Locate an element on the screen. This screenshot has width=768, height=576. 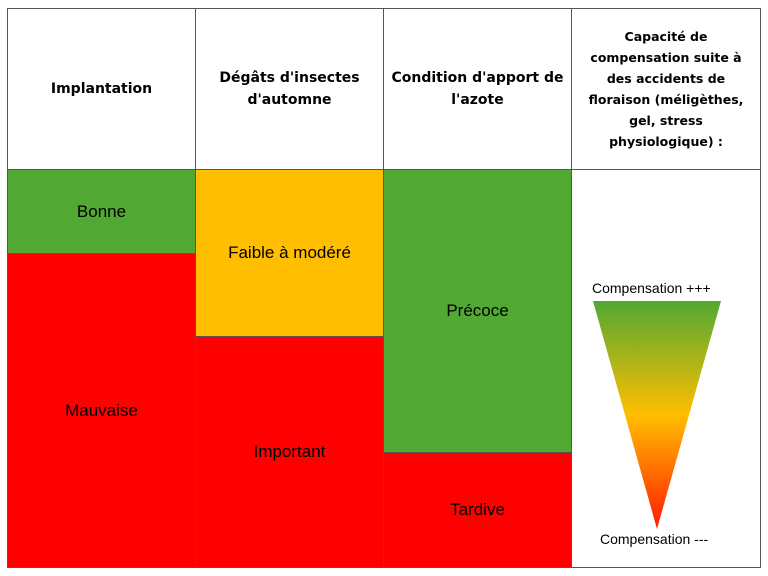
insect-damage-high-label: Important is located at coordinates (289, 451).